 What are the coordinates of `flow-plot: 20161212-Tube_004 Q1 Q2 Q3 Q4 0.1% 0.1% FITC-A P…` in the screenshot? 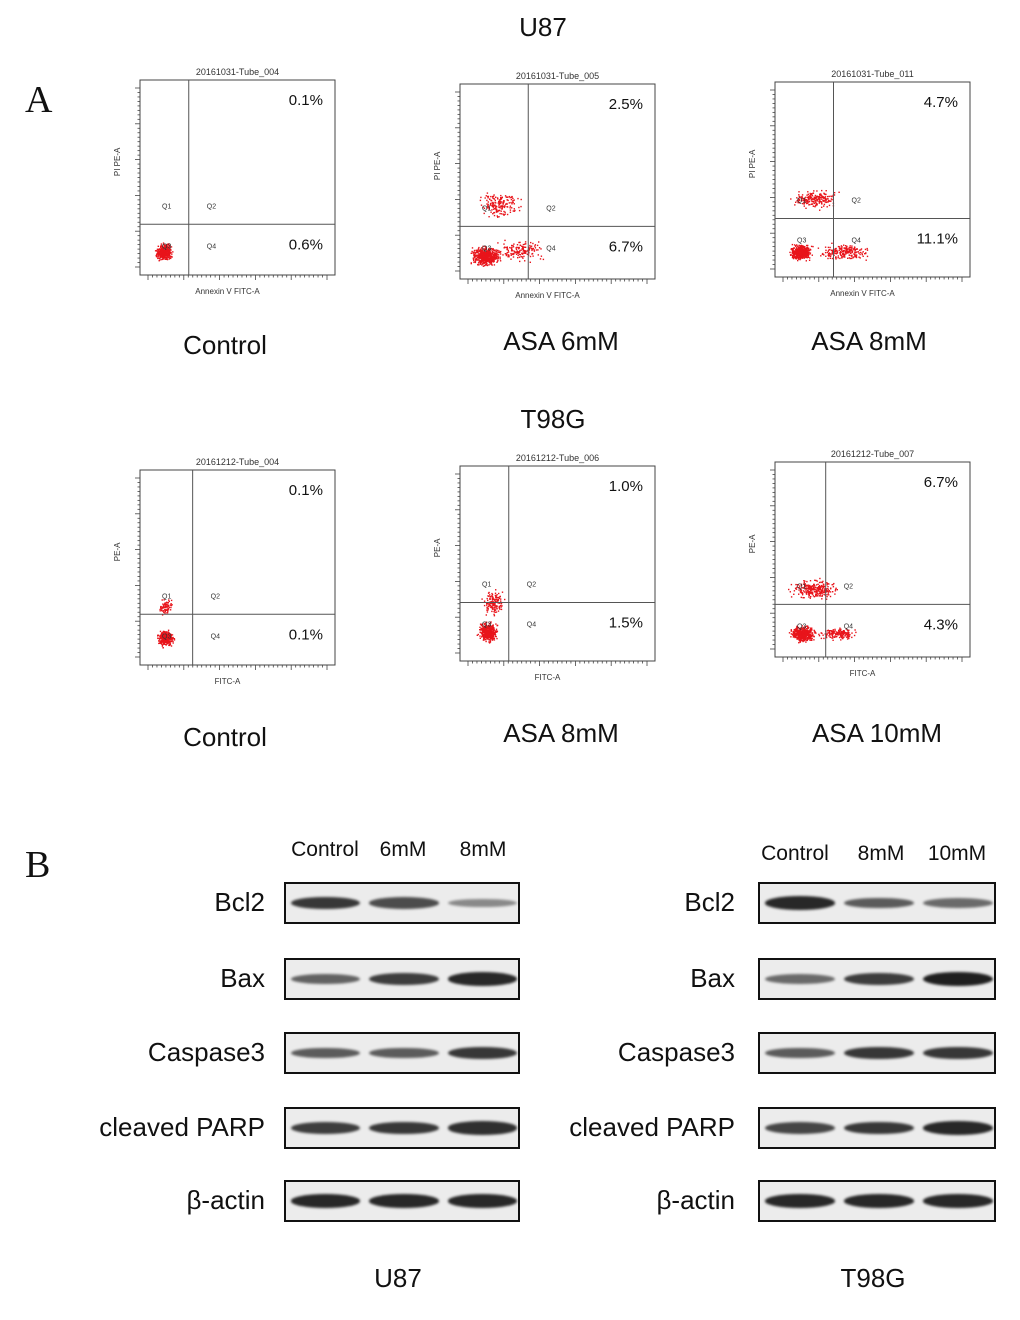 It's located at (225, 581).